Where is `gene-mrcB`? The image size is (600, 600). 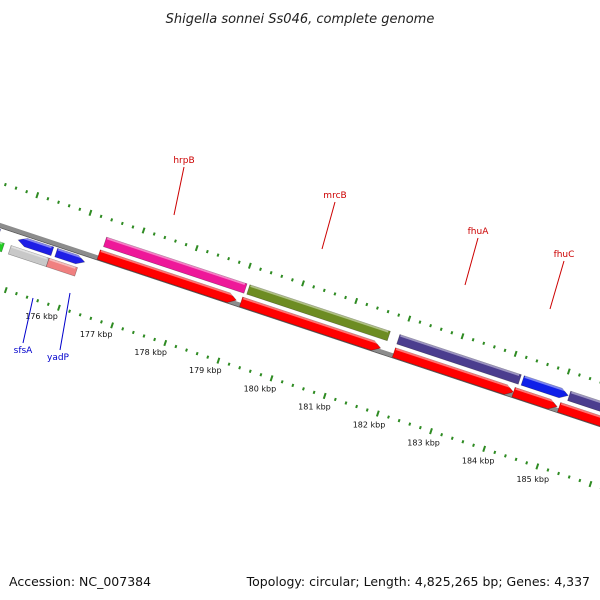 gene-mrcB is located at coordinates (318, 313).